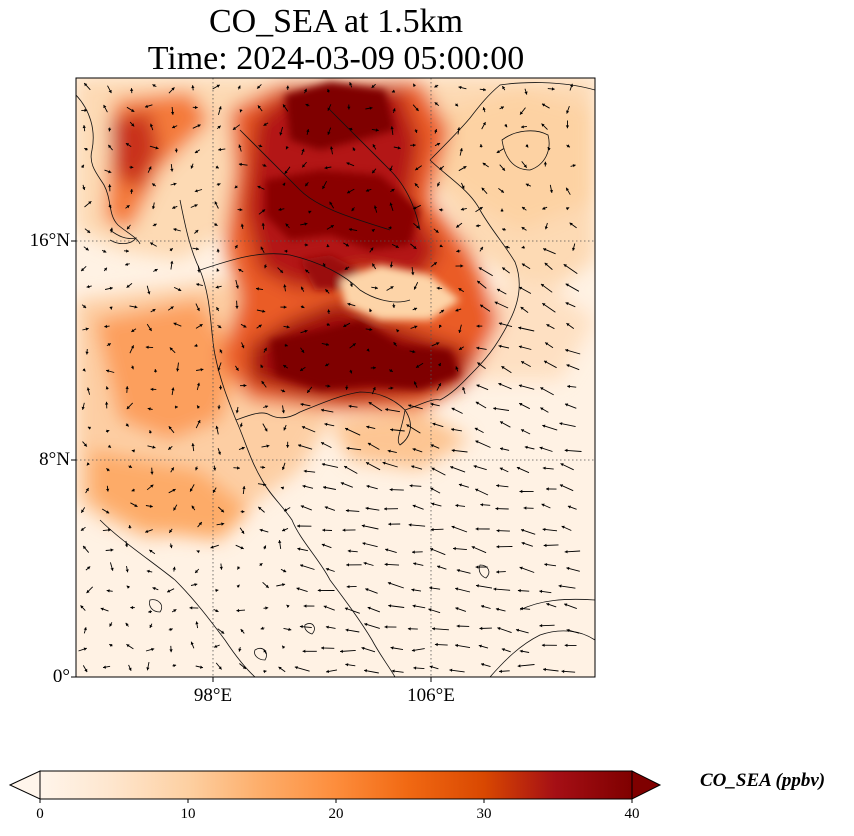 This screenshot has width=854, height=836. Describe the element at coordinates (335, 786) in the screenshot. I see `colorbar` at that location.